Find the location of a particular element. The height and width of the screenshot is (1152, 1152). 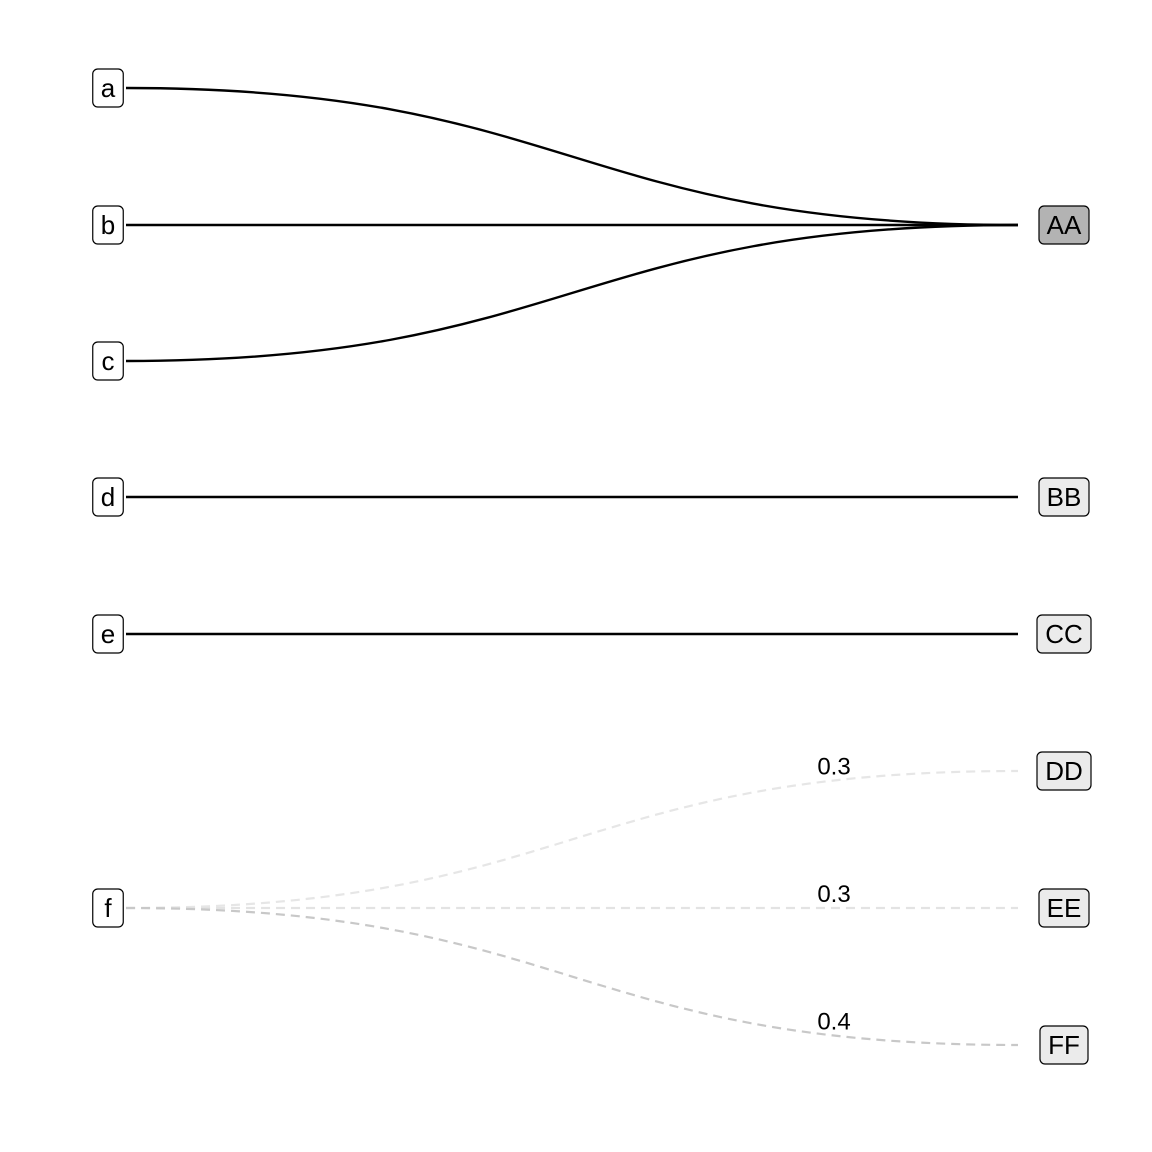

node-a-box is located at coordinates (108, 88).